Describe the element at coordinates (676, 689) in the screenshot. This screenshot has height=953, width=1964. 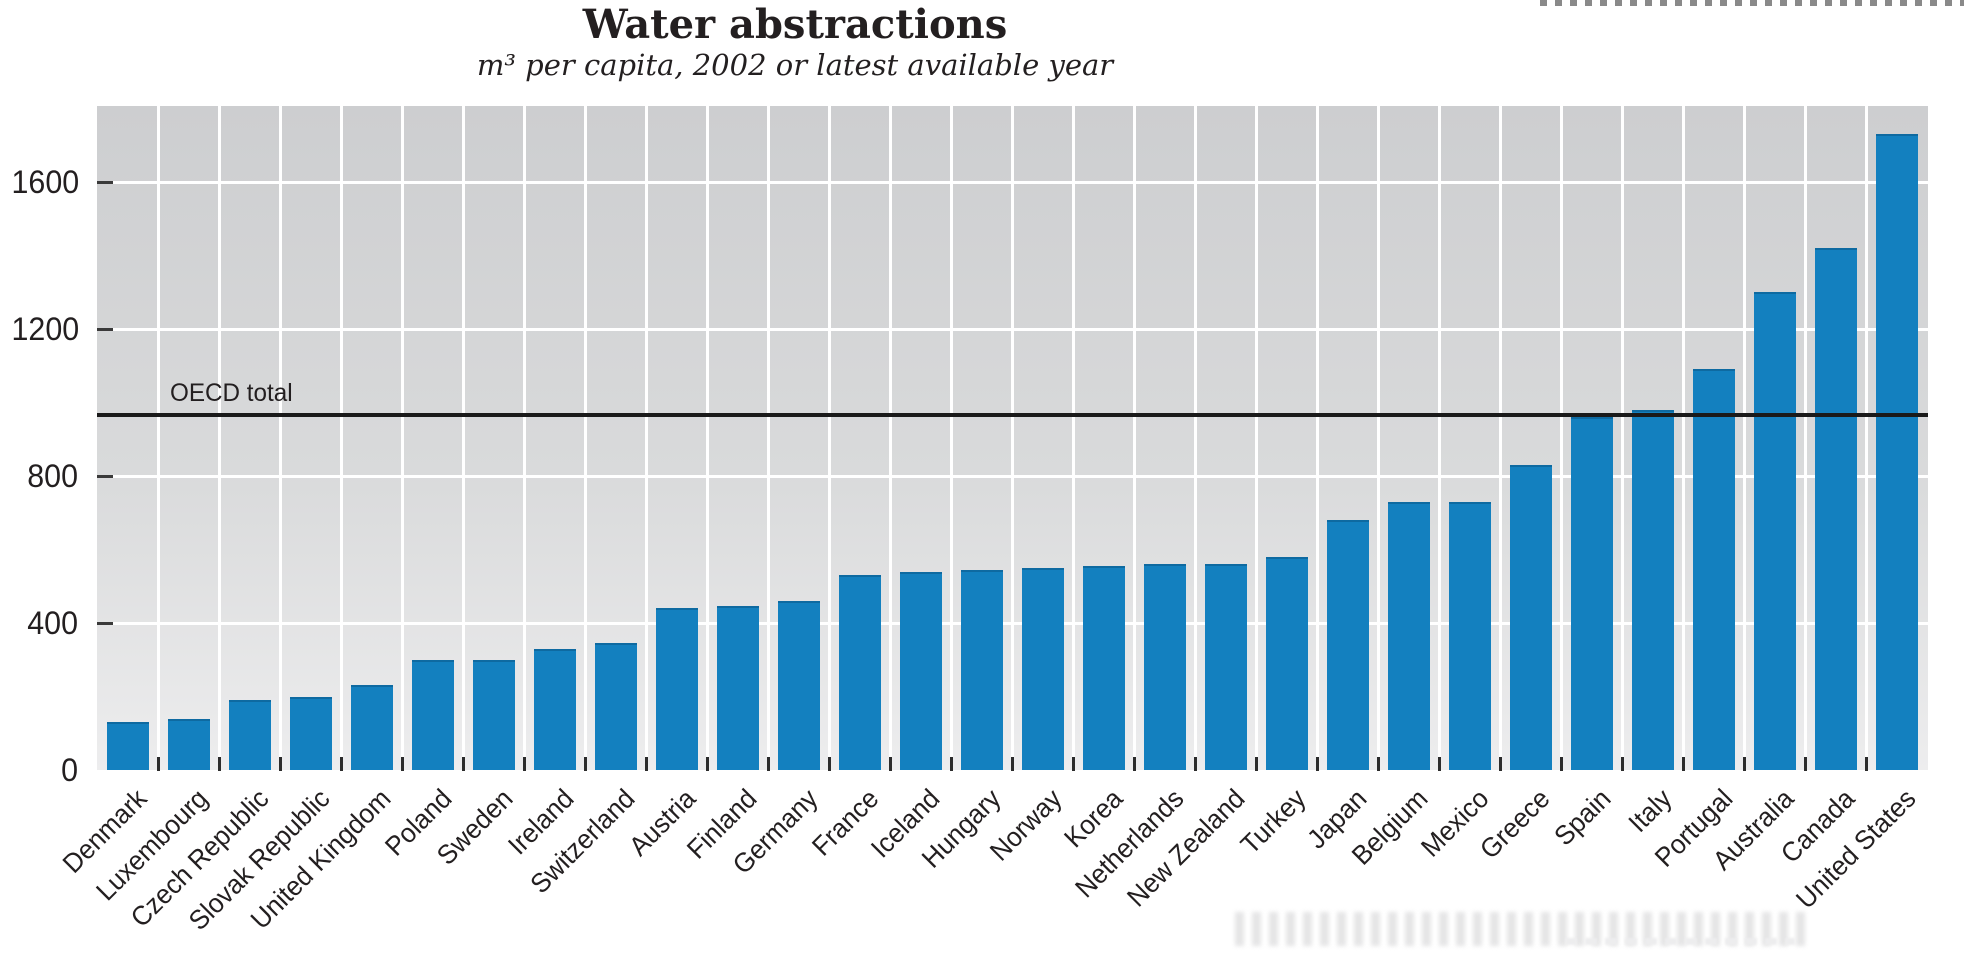
I see `bar-austria` at that location.